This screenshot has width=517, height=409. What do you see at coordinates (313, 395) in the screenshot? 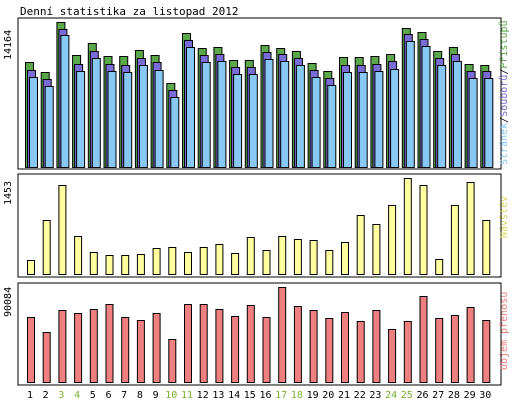
I see `day-tick-label: 19` at bounding box center [313, 395].